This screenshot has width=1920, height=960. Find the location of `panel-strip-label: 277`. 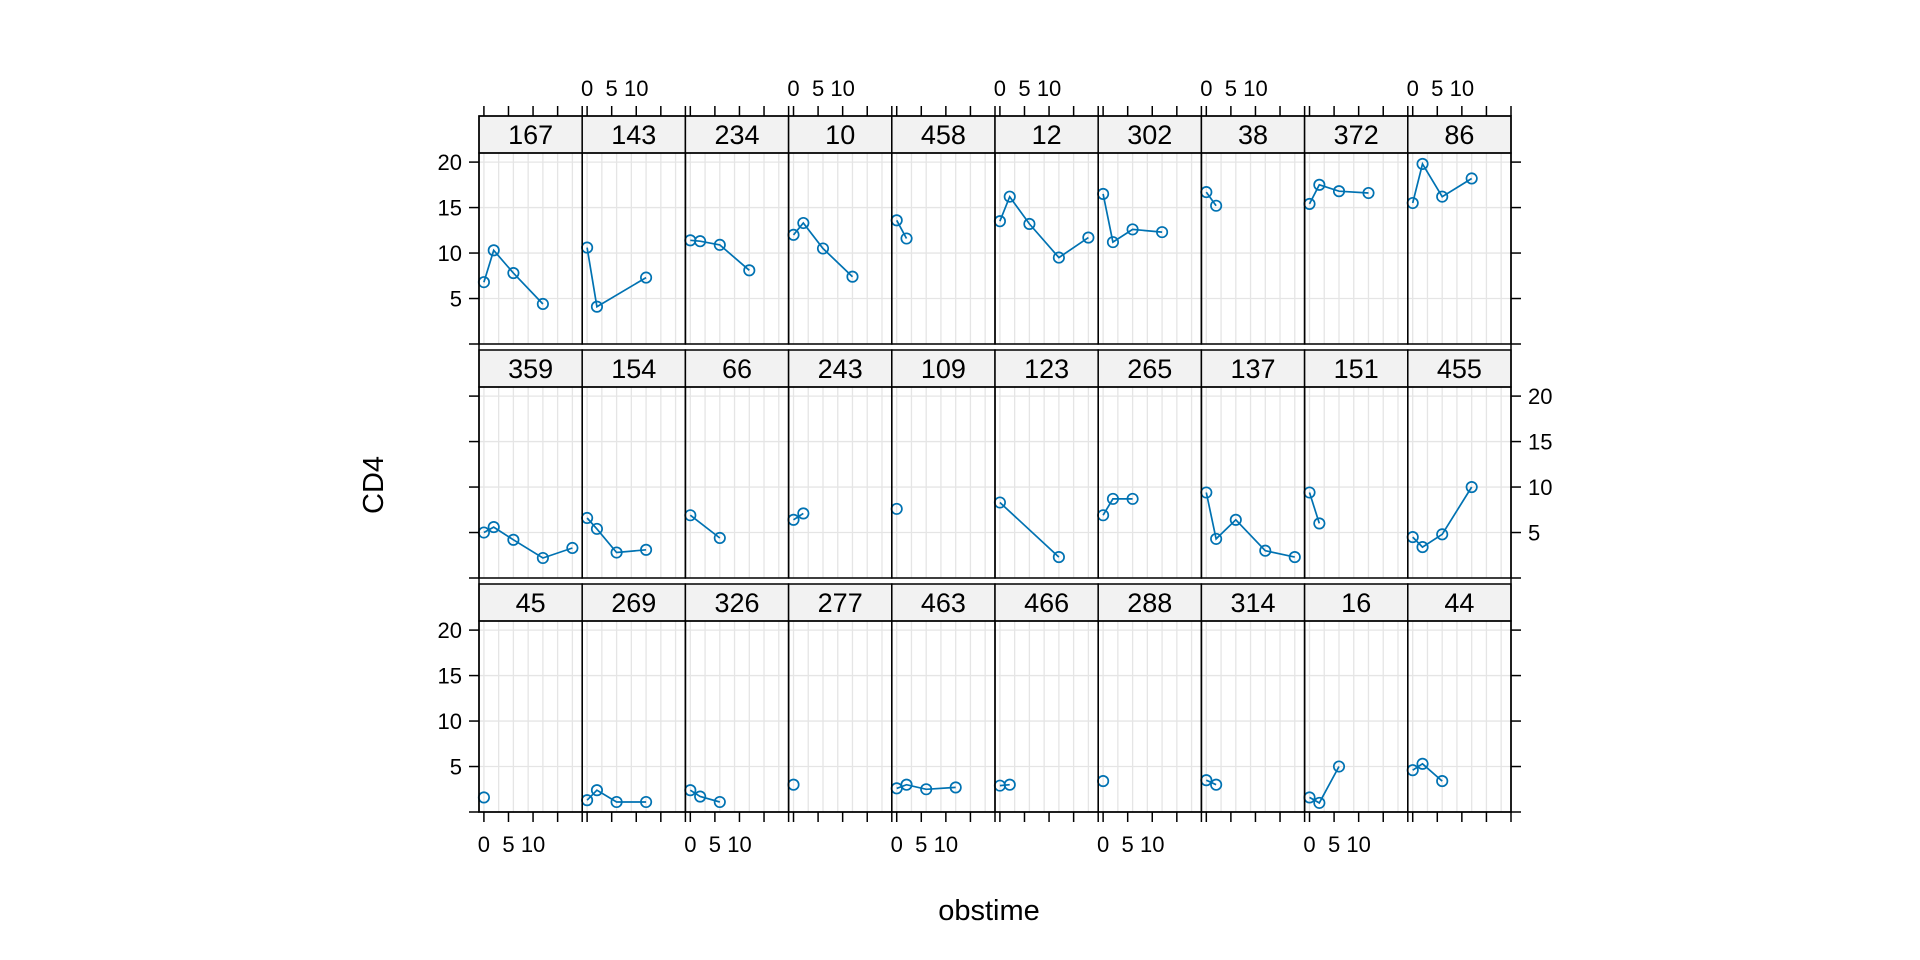

panel-strip-label: 277 is located at coordinates (840, 603).